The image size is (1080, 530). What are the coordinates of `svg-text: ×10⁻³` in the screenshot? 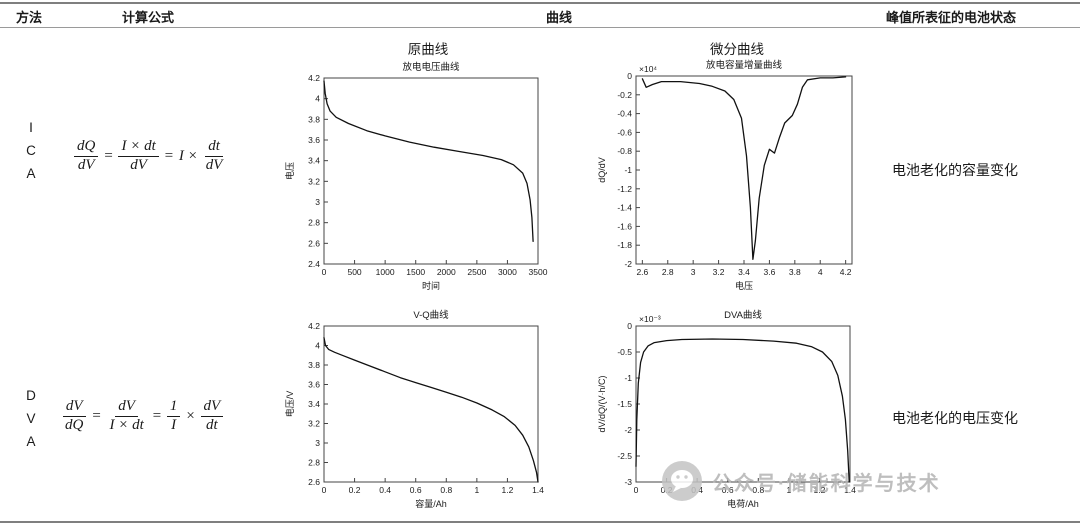 It's located at (650, 319).